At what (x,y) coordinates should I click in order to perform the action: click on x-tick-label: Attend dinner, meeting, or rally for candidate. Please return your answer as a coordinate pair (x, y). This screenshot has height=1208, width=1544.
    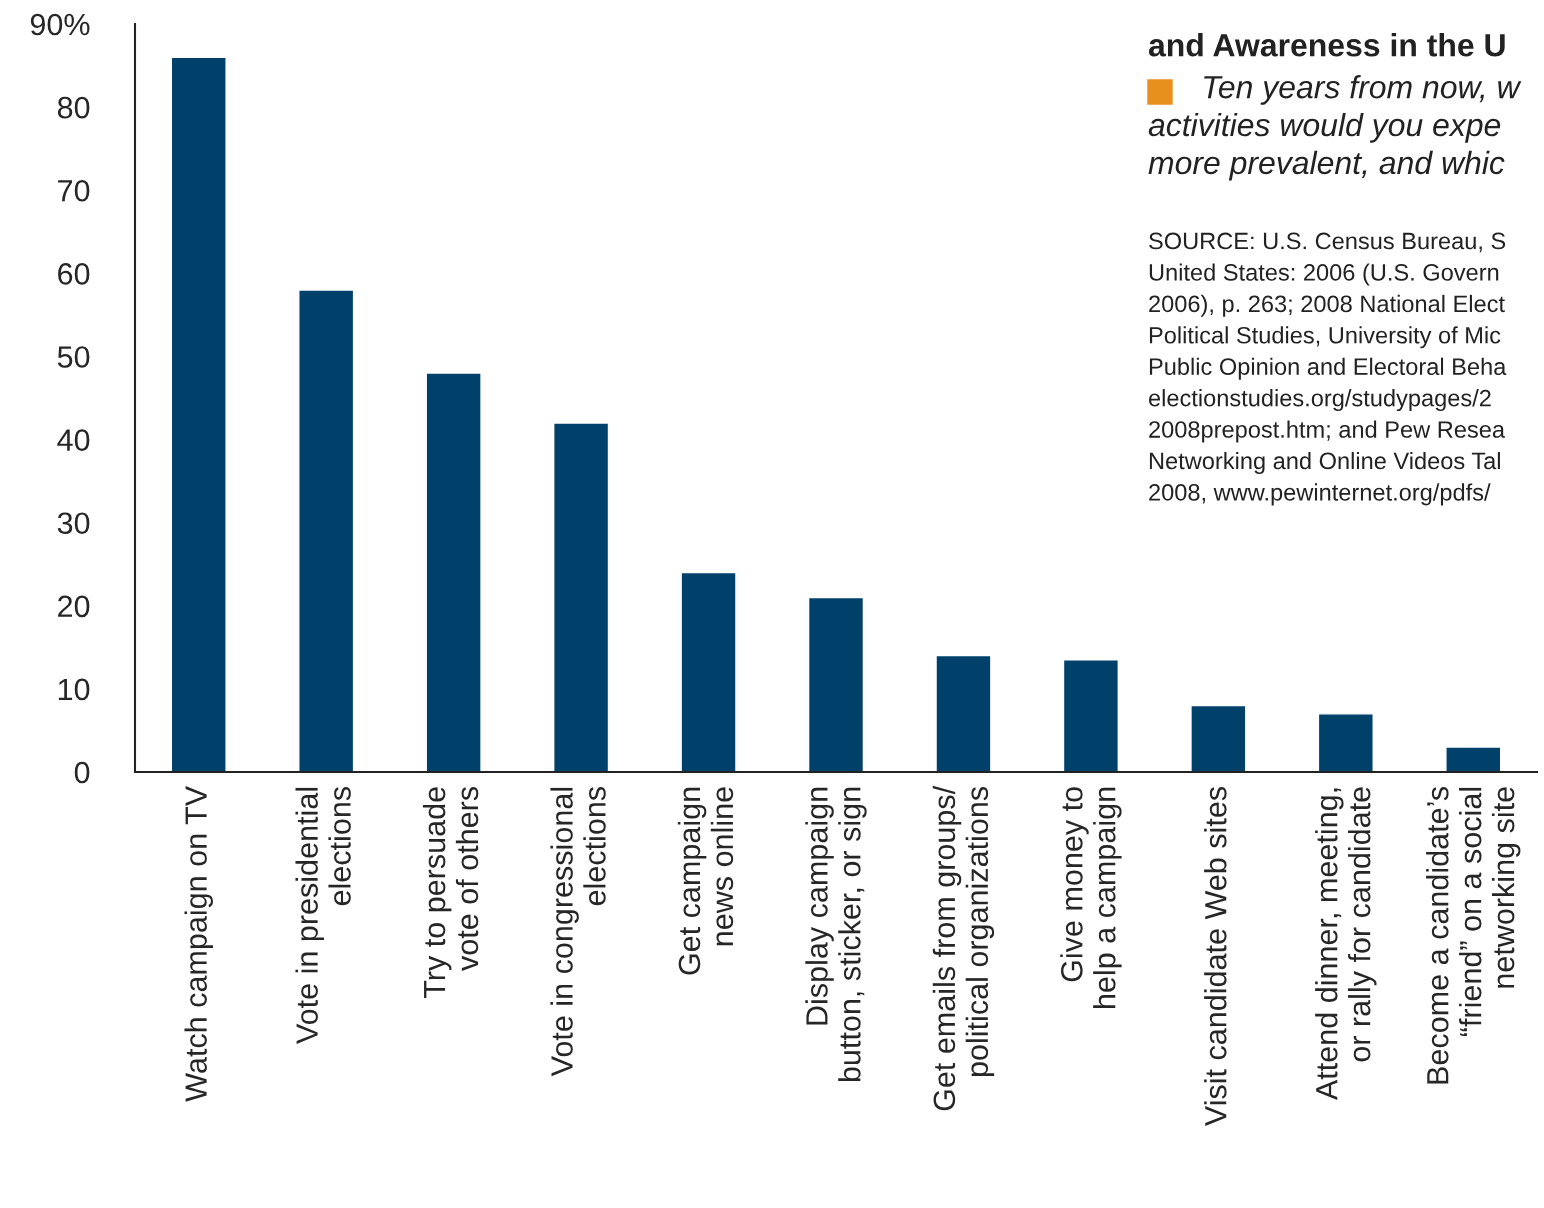
    Looking at the image, I should click on (1346, 944).